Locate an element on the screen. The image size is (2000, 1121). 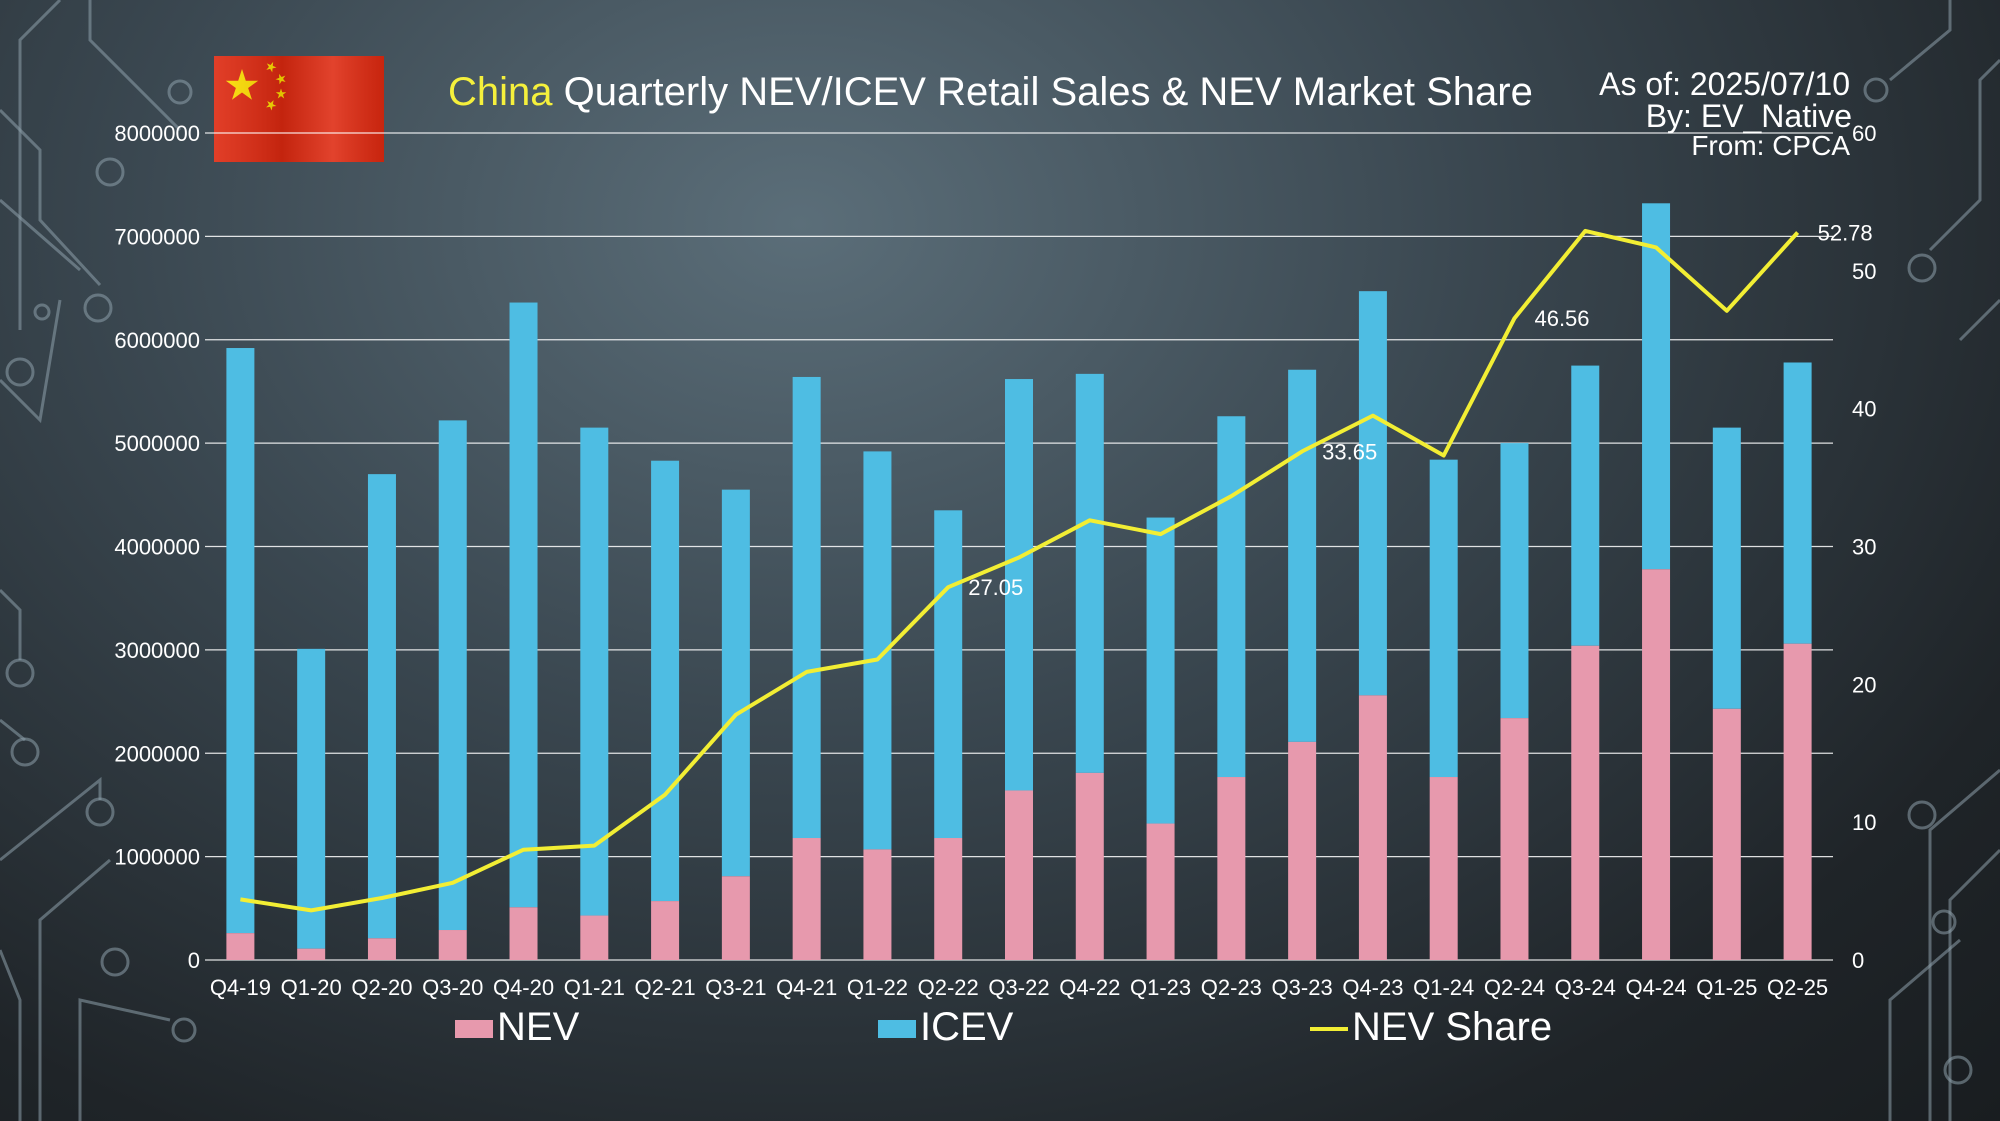
y-right-tick-label: 60 is located at coordinates (1864, 133).